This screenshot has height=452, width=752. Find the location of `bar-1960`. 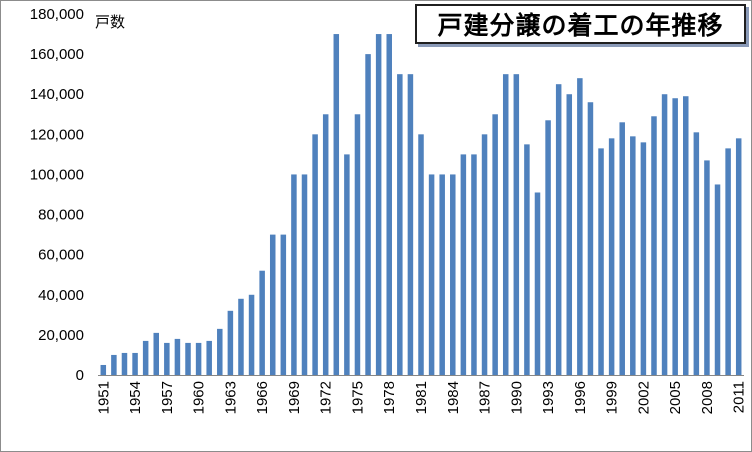

bar-1960 is located at coordinates (198, 358).